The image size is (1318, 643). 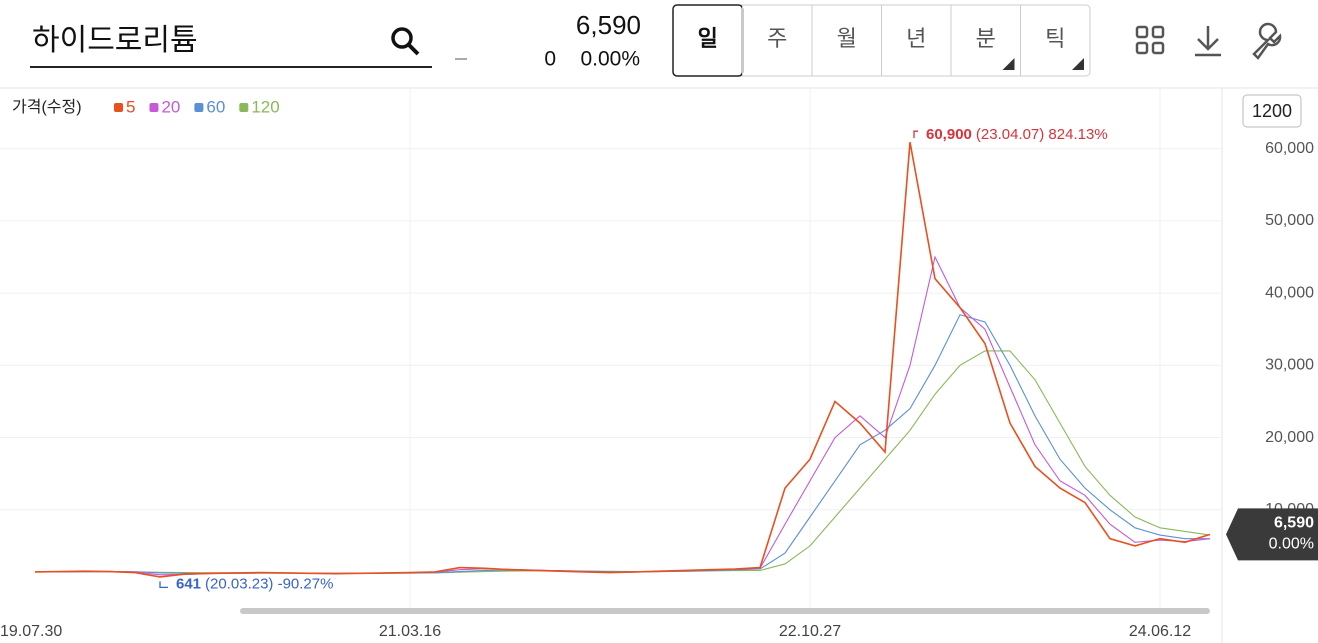 I want to click on search-input: 하이드로리튬, so click(x=115, y=40).